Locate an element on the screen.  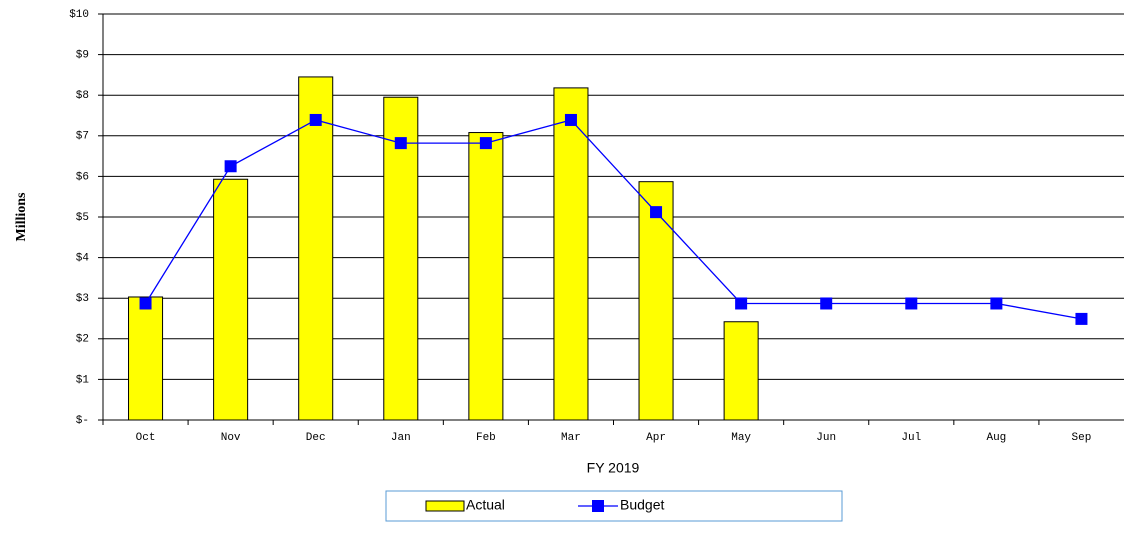
x-tick-label: Feb is located at coordinates (486, 438).